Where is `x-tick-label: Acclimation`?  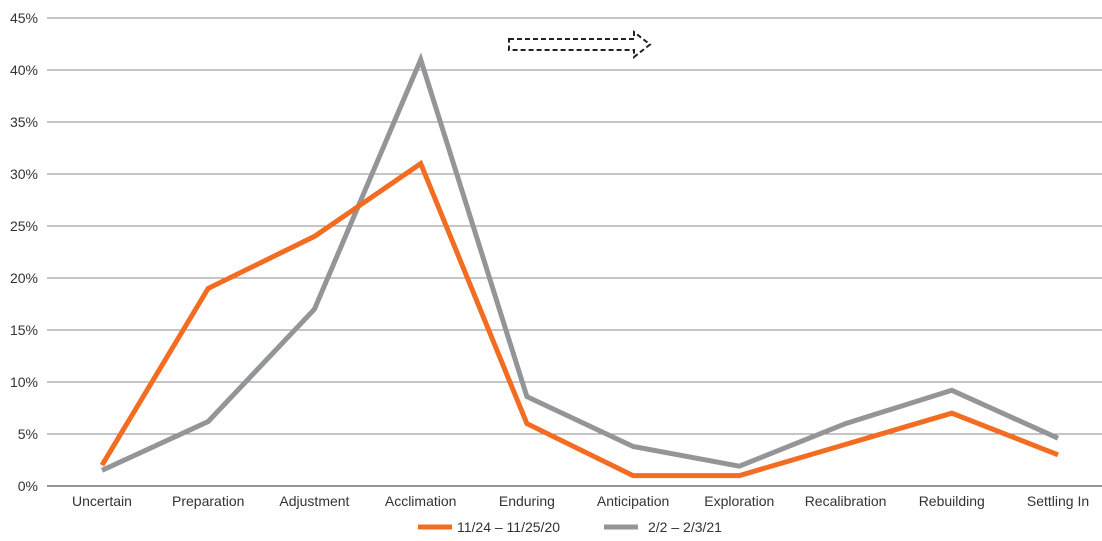
x-tick-label: Acclimation is located at coordinates (421, 501).